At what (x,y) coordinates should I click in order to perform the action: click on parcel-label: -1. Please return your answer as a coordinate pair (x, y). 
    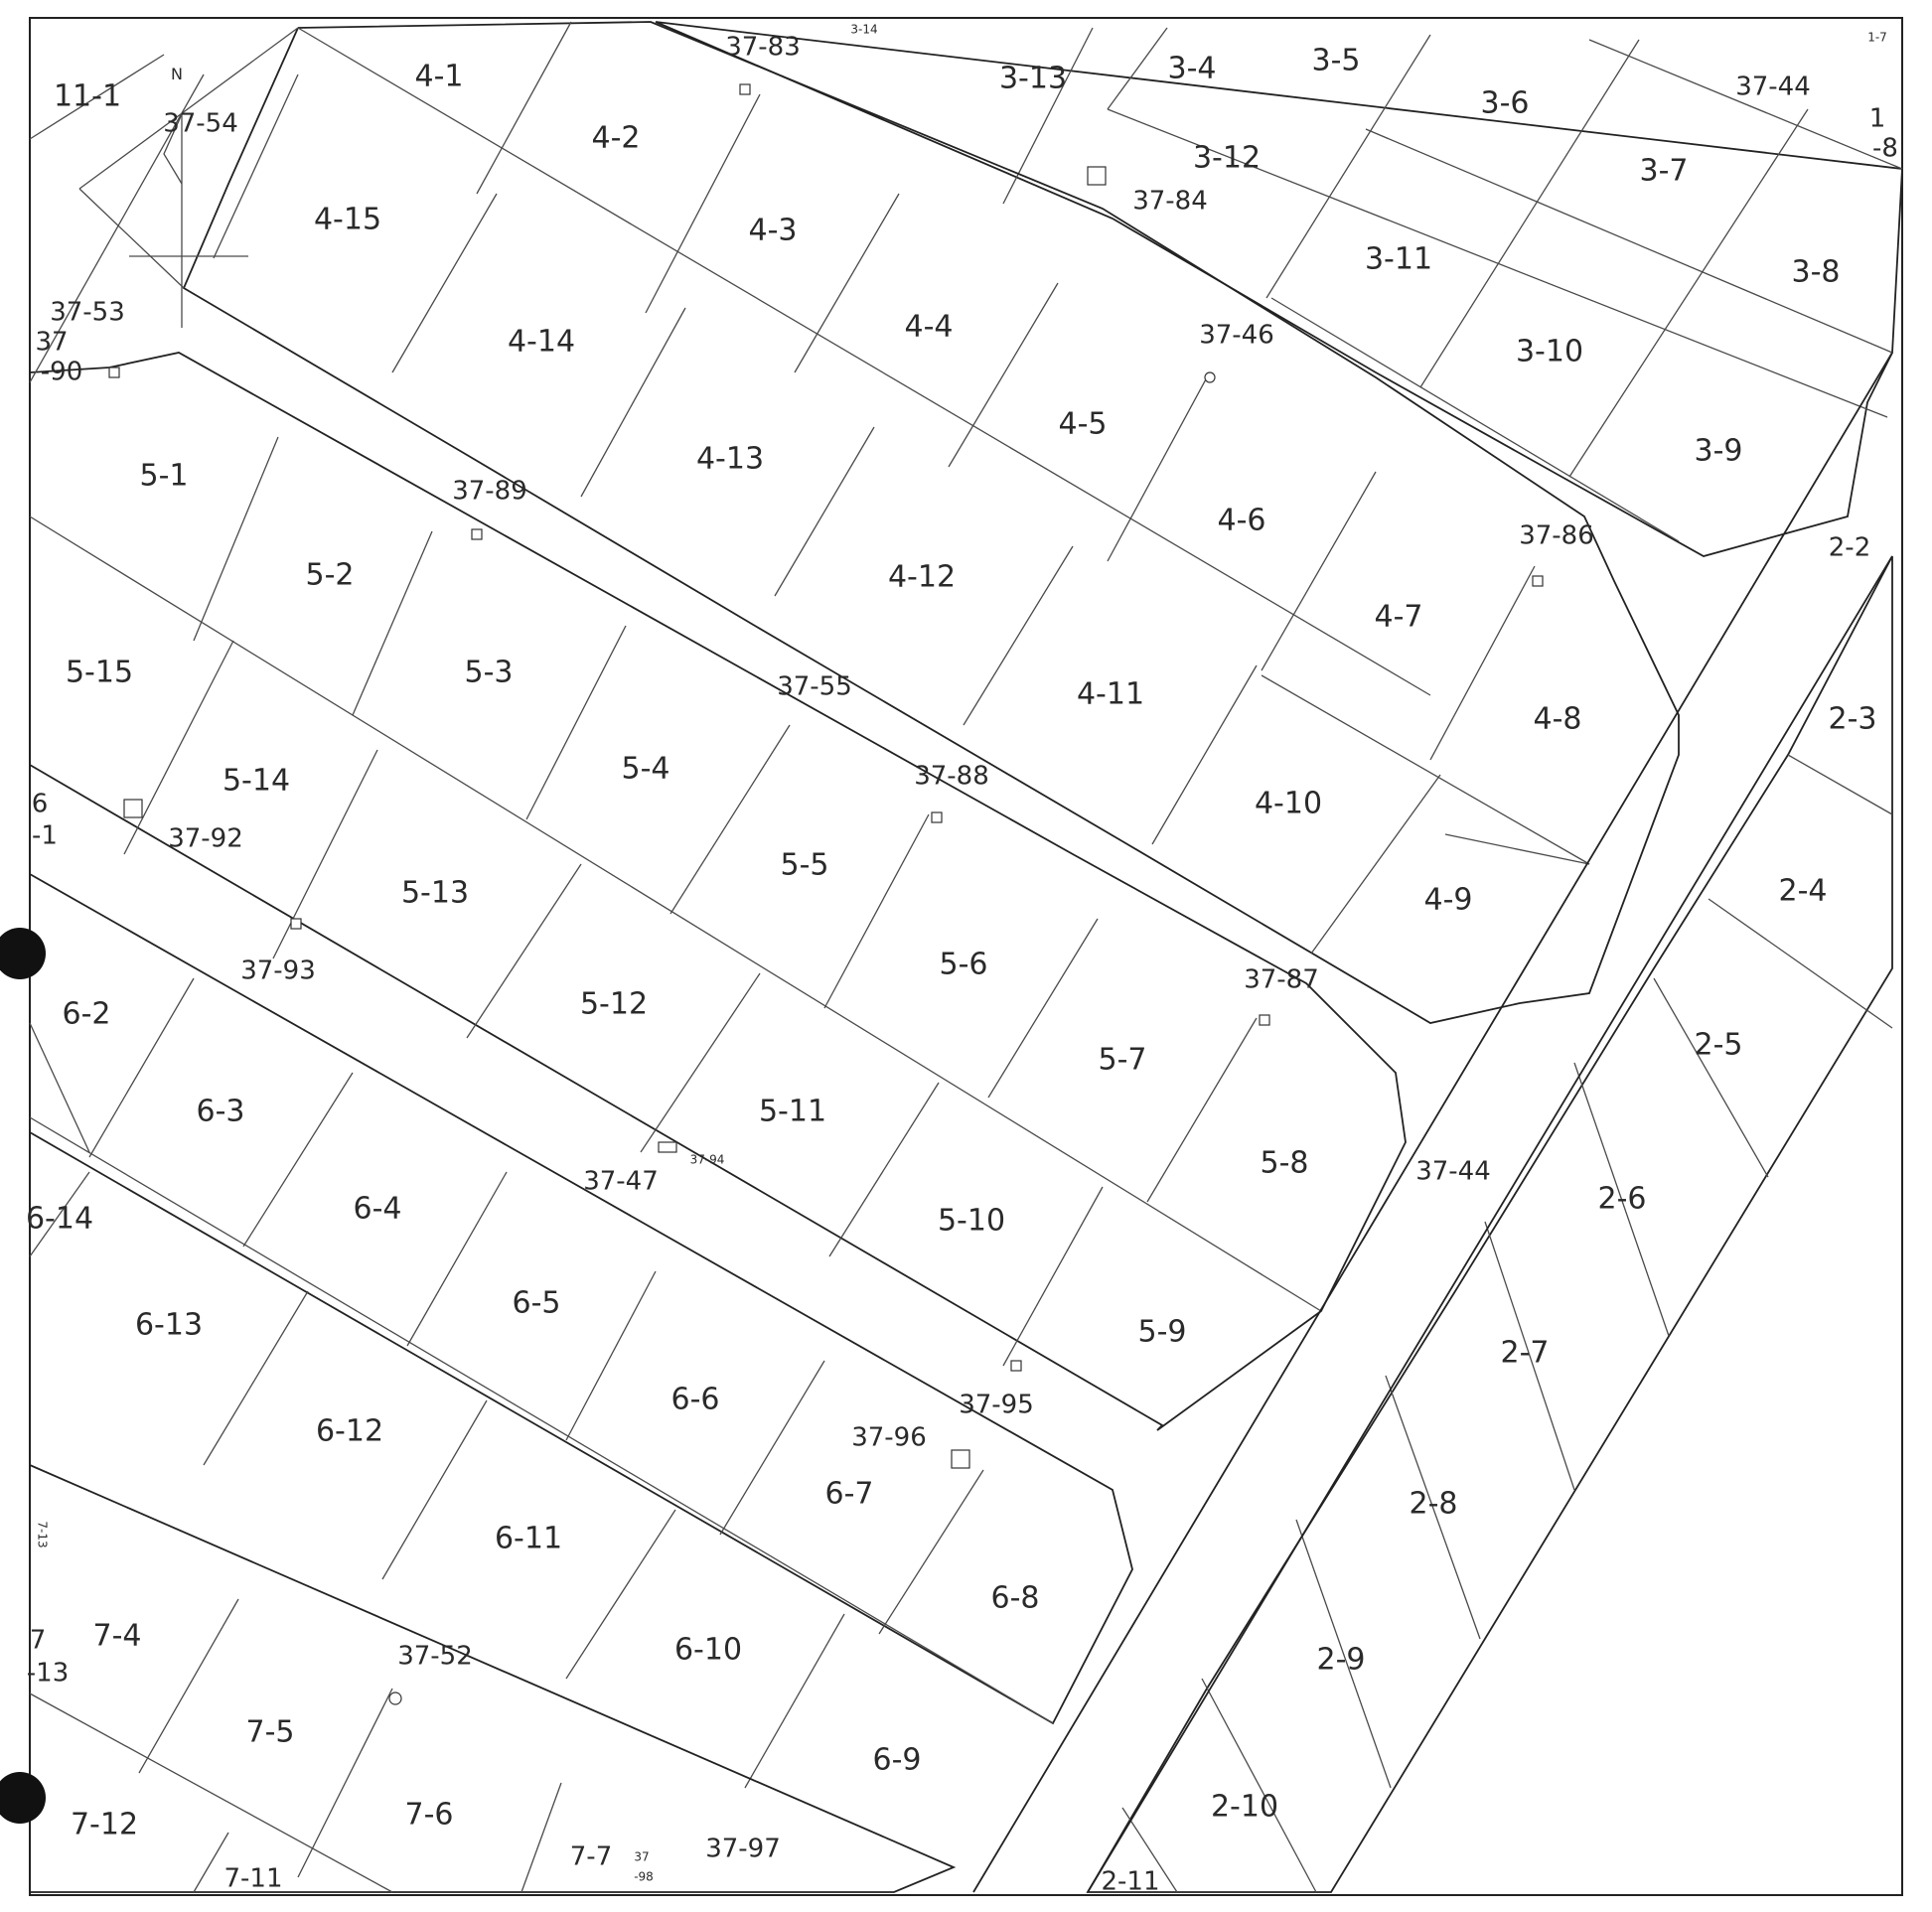
    Looking at the image, I should click on (45, 836).